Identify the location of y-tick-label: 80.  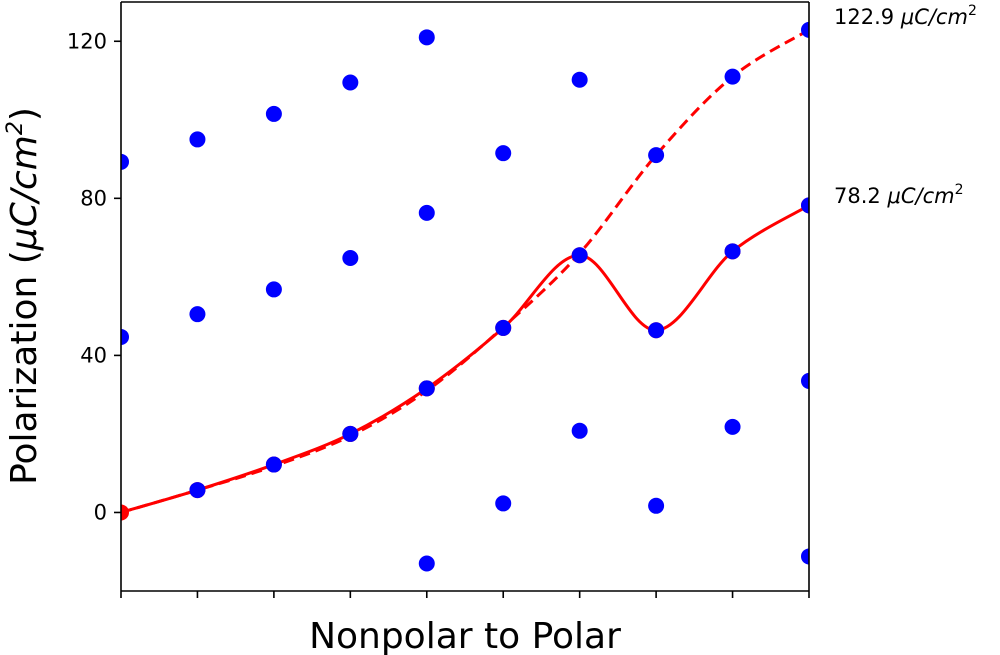
(93, 198).